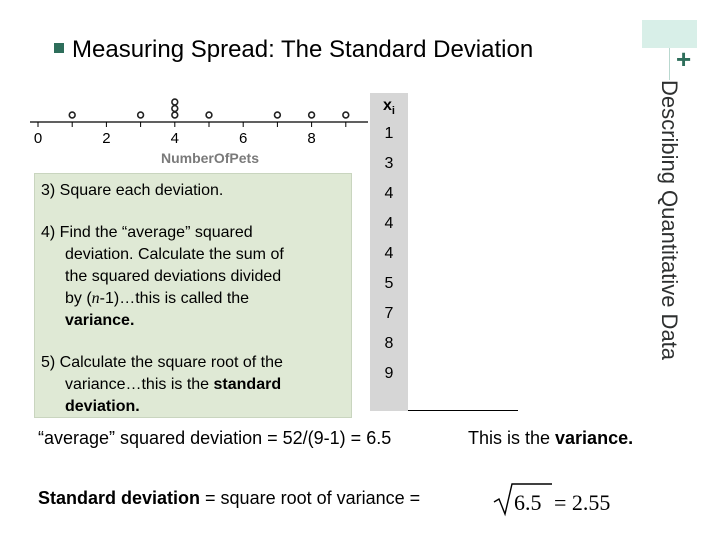 The image size is (720, 540). Describe the element at coordinates (199, 132) in the screenshot. I see `dot-plot: 0 2 4 6 8 NumberOfPets` at that location.